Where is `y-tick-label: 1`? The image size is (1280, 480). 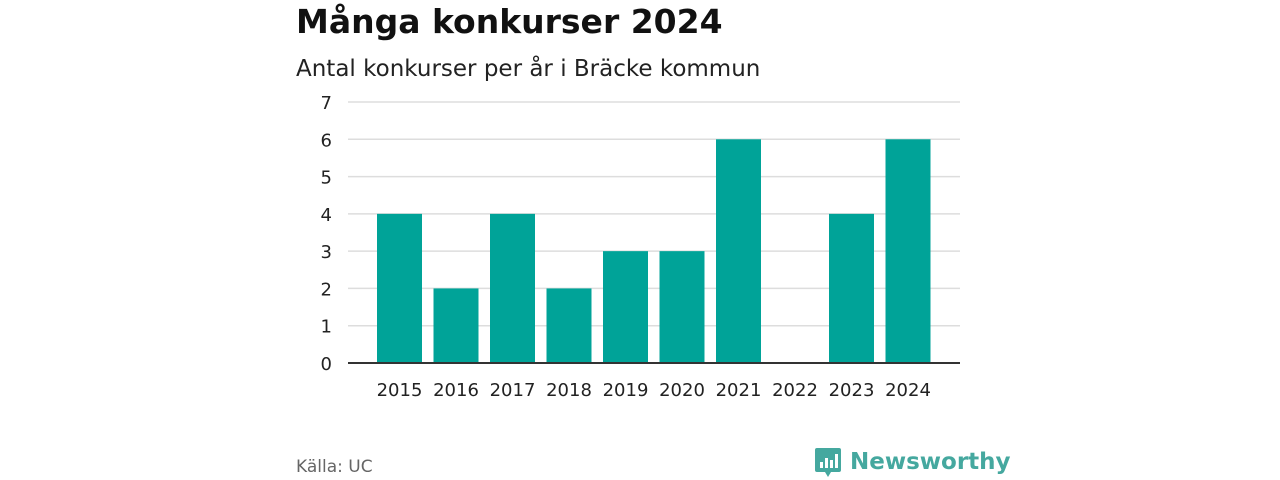 y-tick-label: 1 is located at coordinates (326, 327).